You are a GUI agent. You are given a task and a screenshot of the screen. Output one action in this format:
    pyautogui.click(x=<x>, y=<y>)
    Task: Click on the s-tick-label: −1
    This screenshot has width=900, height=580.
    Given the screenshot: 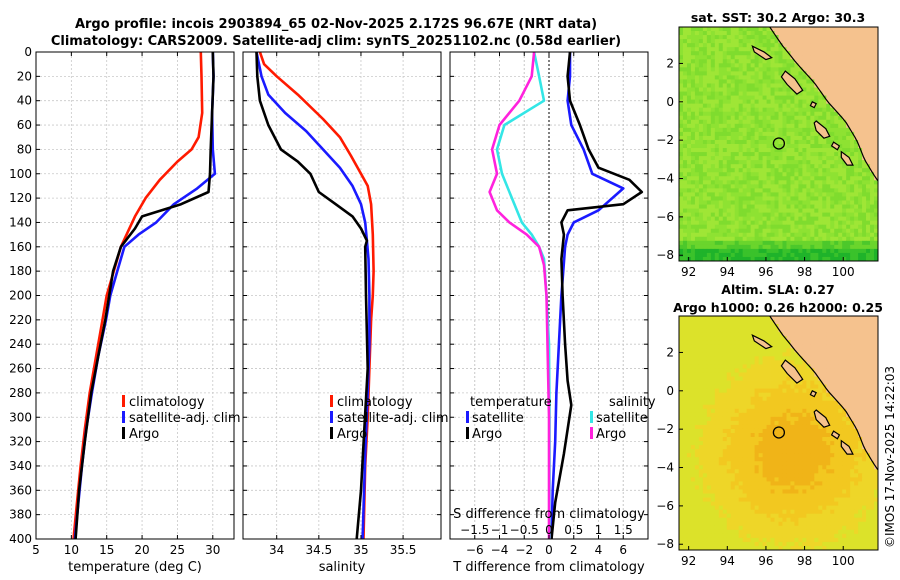 What is the action you would take?
    pyautogui.click(x=500, y=530)
    